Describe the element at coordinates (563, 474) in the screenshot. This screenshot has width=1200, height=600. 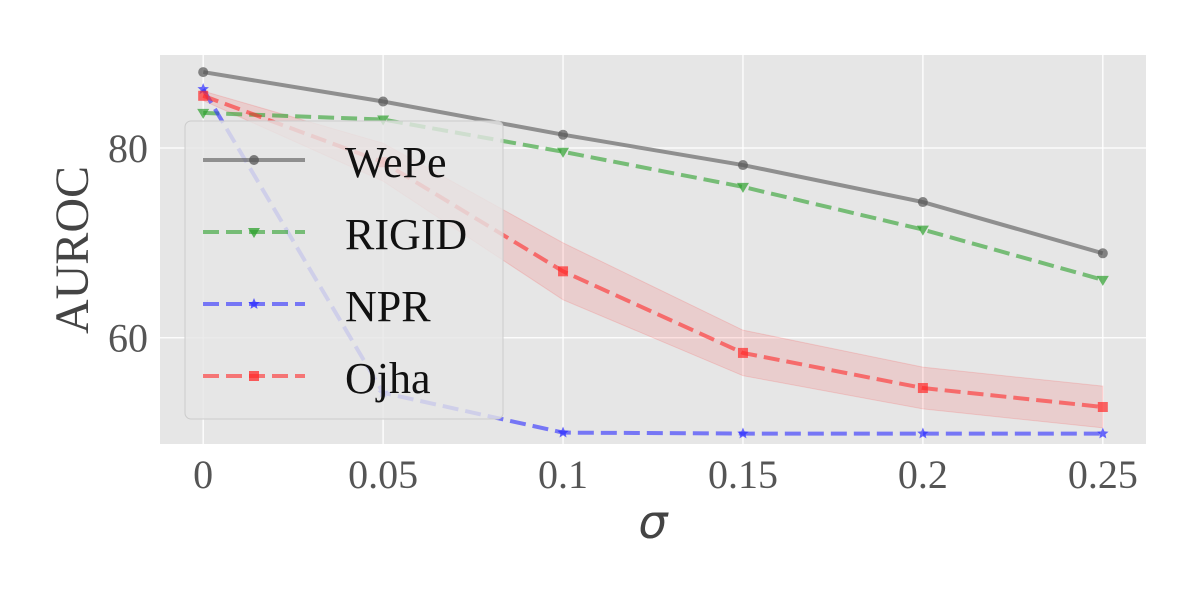
I see `x-tick-label: 0.1` at that location.